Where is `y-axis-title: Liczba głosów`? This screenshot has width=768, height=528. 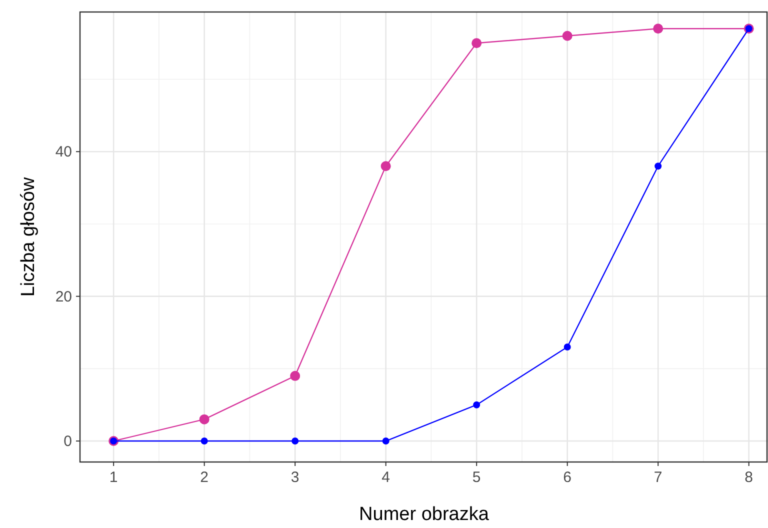
y-axis-title: Liczba głosów is located at coordinates (28, 237).